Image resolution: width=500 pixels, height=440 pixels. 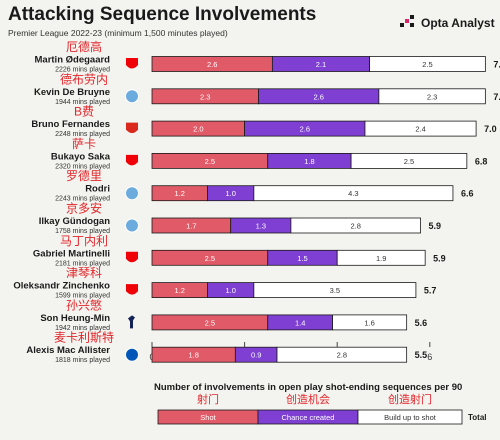 What do you see at coordinates (82, 199) in the screenshot?
I see `player-minutes: 2243 mins played` at bounding box center [82, 199].